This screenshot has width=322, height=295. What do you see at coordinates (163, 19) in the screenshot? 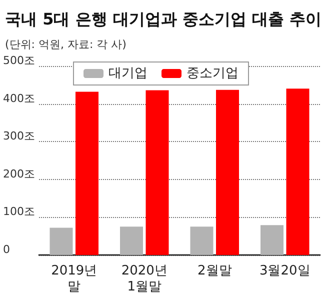
I see `chart-title: 국내 5대 은행 대기업과 중소기업 대출 추이` at bounding box center [163, 19].